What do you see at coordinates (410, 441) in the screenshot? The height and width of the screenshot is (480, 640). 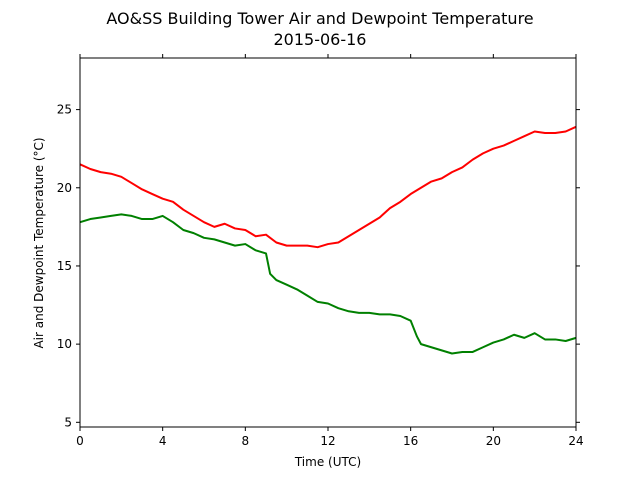 I see `x-tick-label: 16` at bounding box center [410, 441].